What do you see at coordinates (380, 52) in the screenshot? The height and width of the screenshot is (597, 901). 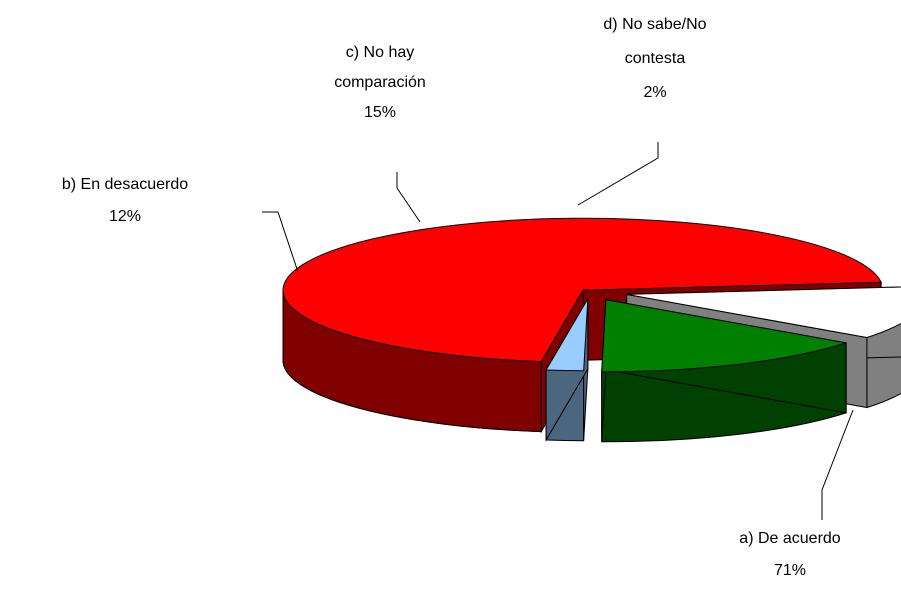 I see `label-slice-c-text-1: c) No hay` at bounding box center [380, 52].